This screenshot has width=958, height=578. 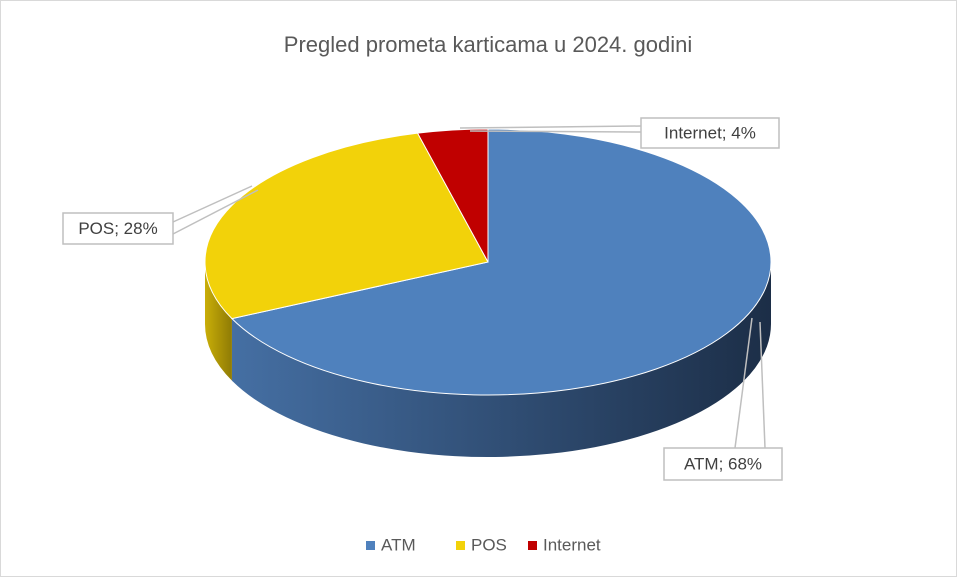 What do you see at coordinates (572, 544) in the screenshot?
I see `legend-label: Internet` at bounding box center [572, 544].